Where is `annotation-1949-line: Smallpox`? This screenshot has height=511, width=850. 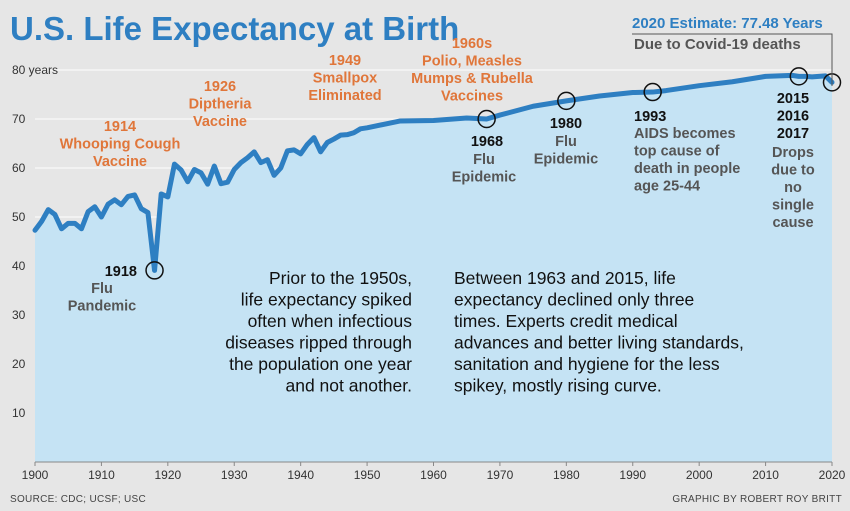
annotation-1949-line: Smallpox is located at coordinates (345, 79).